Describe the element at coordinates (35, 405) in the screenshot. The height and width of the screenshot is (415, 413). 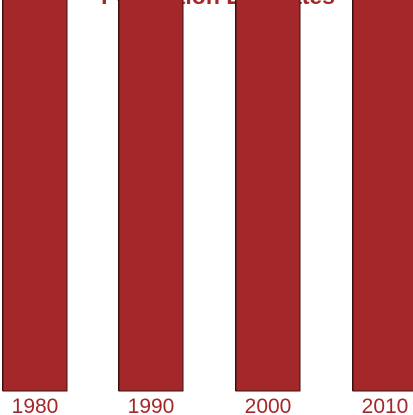
I see `x-tick-label-1980: 1980` at that location.